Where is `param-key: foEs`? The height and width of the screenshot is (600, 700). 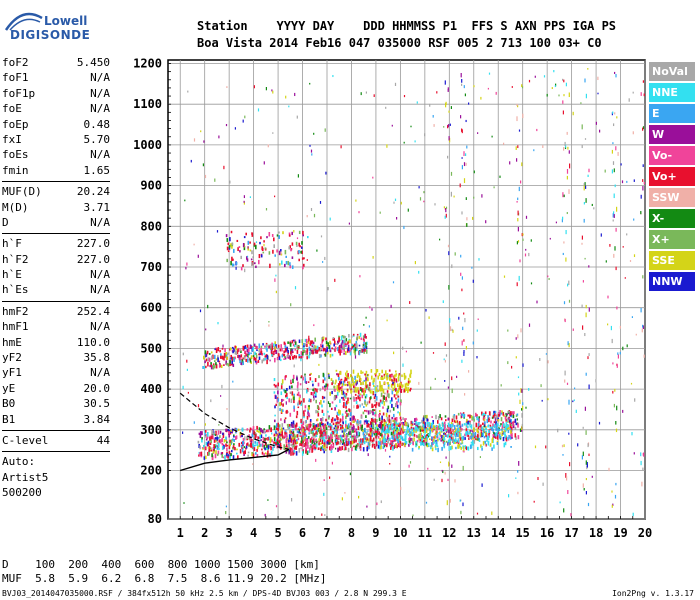
param-key: foEs is located at coordinates (15, 155).